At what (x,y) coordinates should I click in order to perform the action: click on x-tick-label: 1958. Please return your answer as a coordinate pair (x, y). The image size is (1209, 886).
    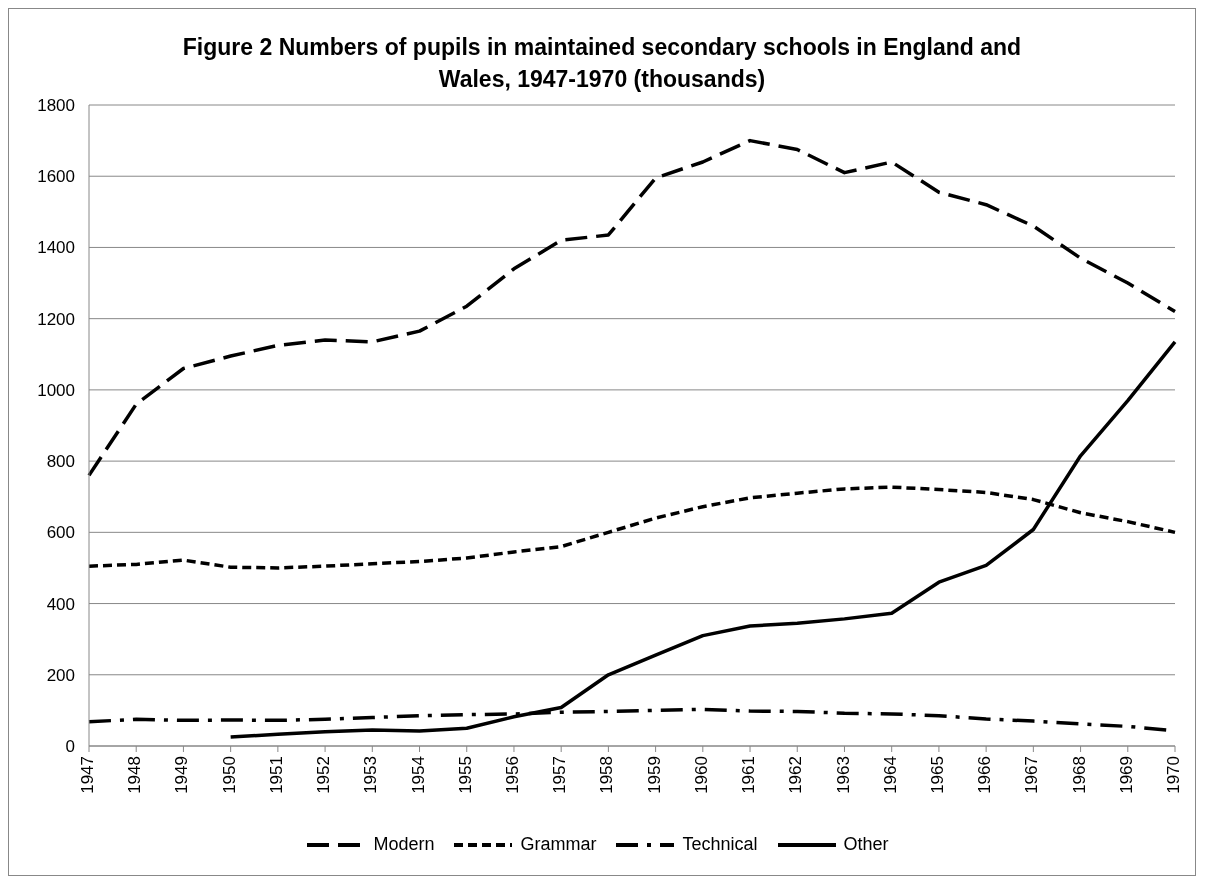
    Looking at the image, I should click on (607, 775).